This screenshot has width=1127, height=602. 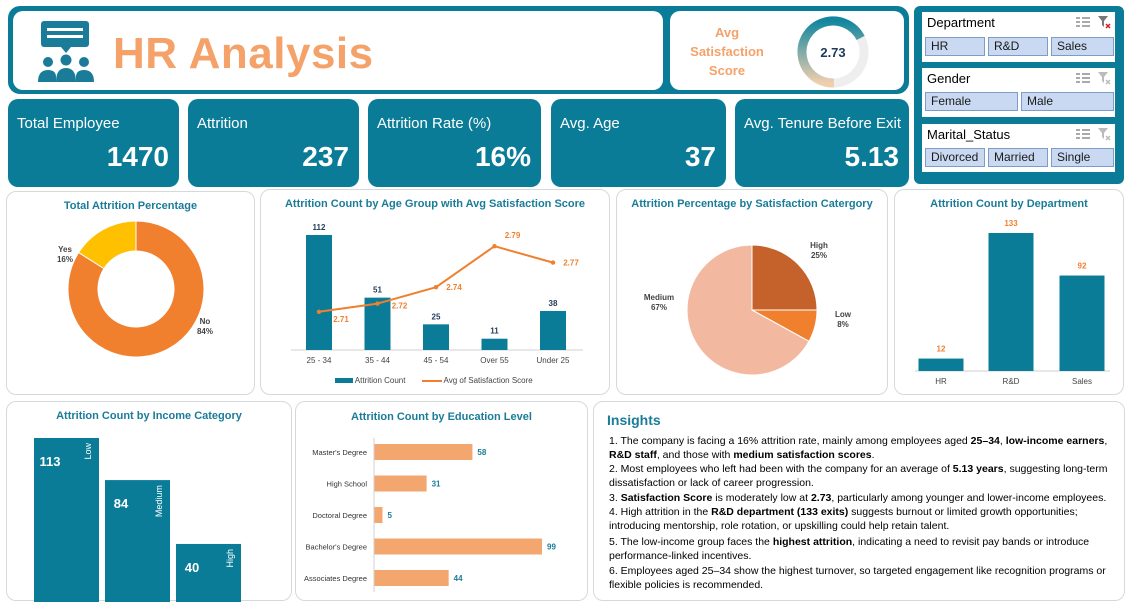 What do you see at coordinates (780, 512) in the screenshot?
I see `insight-emphasis: R&D department (133 exits)` at bounding box center [780, 512].